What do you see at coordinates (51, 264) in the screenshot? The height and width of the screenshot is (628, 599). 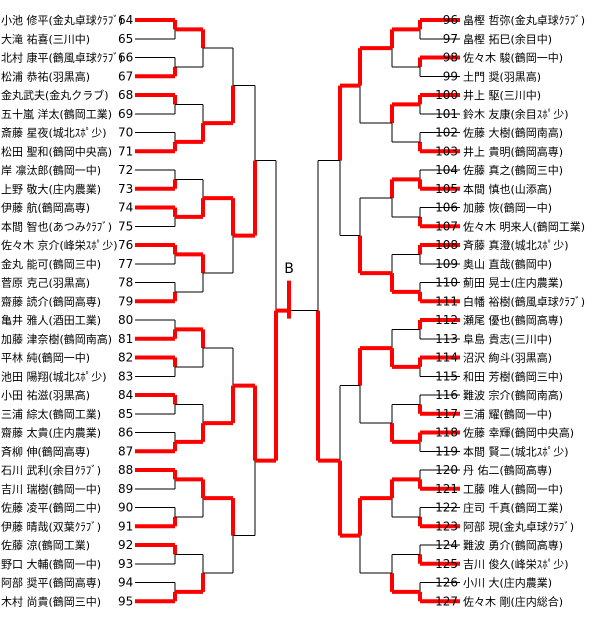 I see `left-player-name: 金丸 能可(鶴岡三中)` at bounding box center [51, 264].